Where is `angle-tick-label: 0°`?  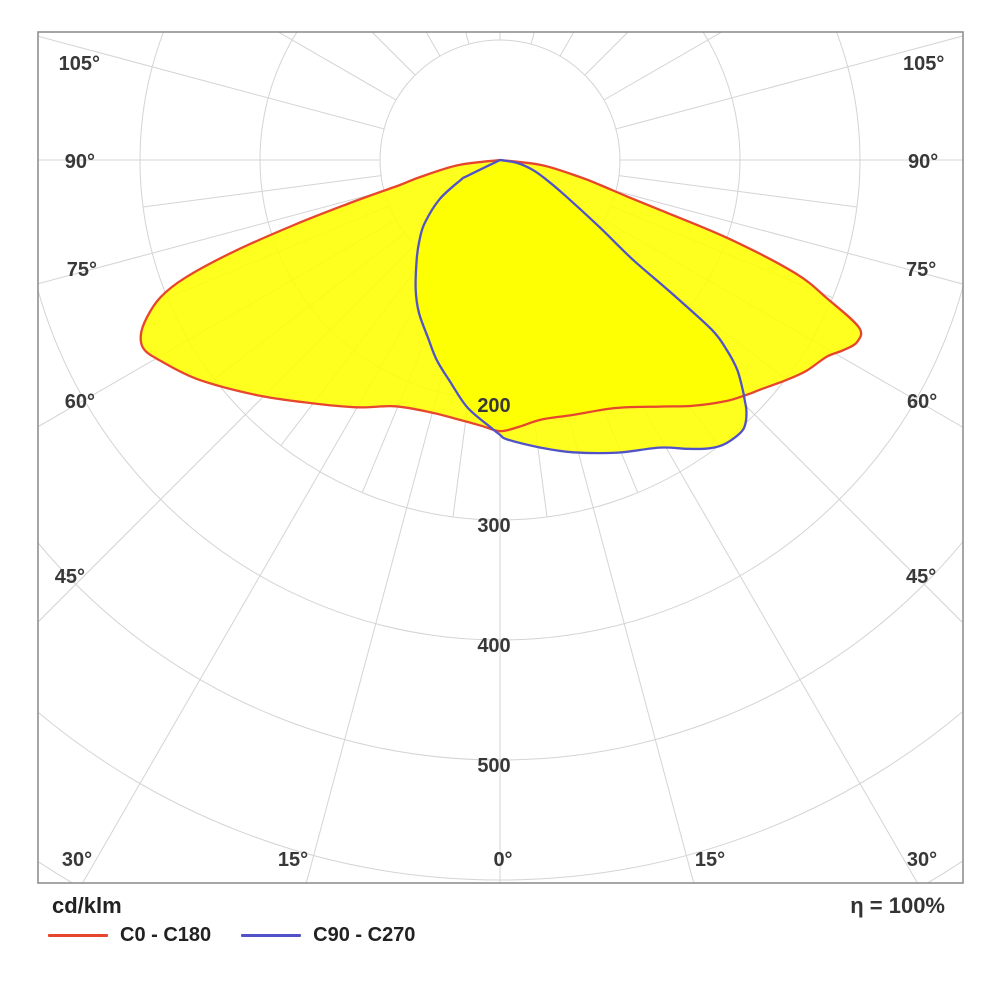 angle-tick-label: 0° is located at coordinates (502, 860).